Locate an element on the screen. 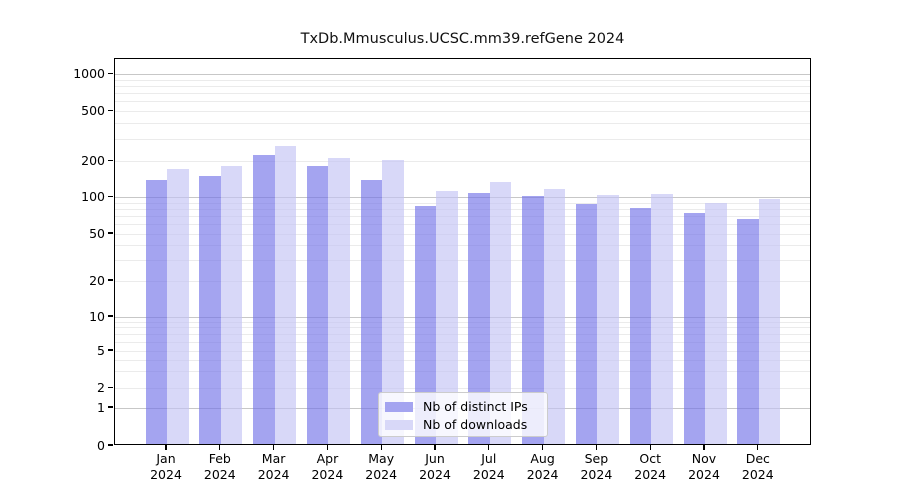  bar-downloads-oct is located at coordinates (662, 319).